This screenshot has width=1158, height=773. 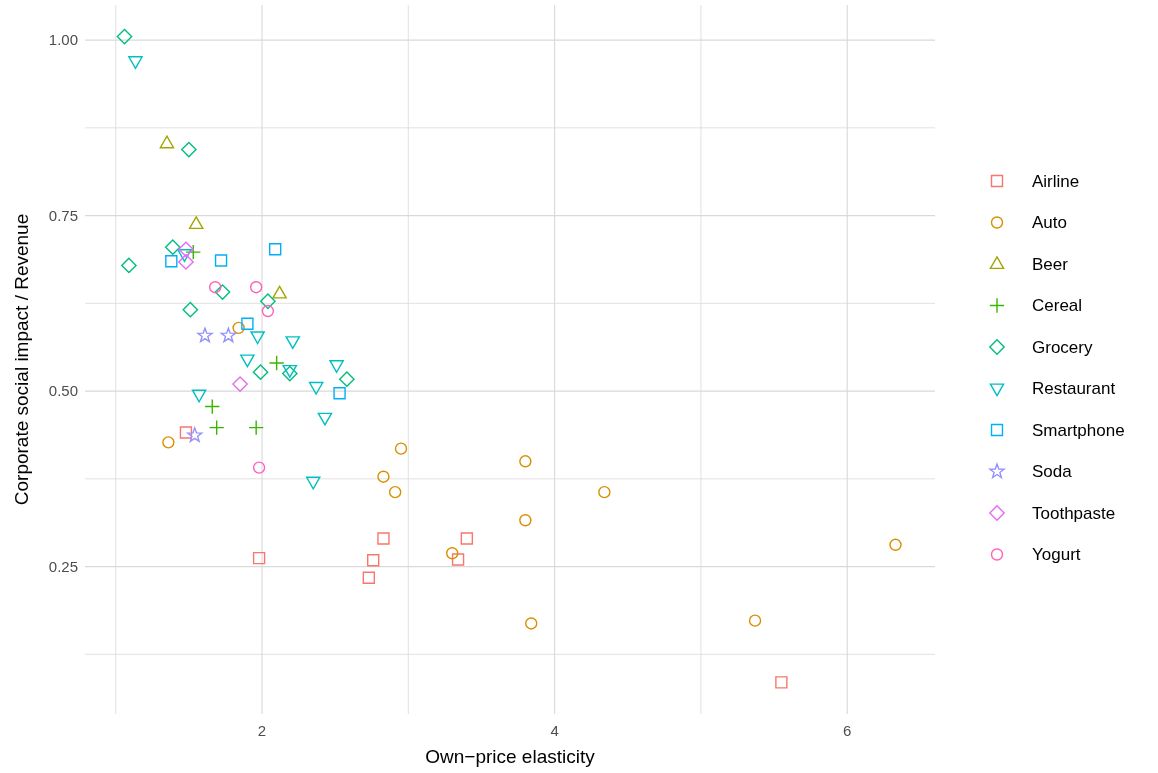 I want to click on y-tick-label: 1.00, so click(x=63, y=40).